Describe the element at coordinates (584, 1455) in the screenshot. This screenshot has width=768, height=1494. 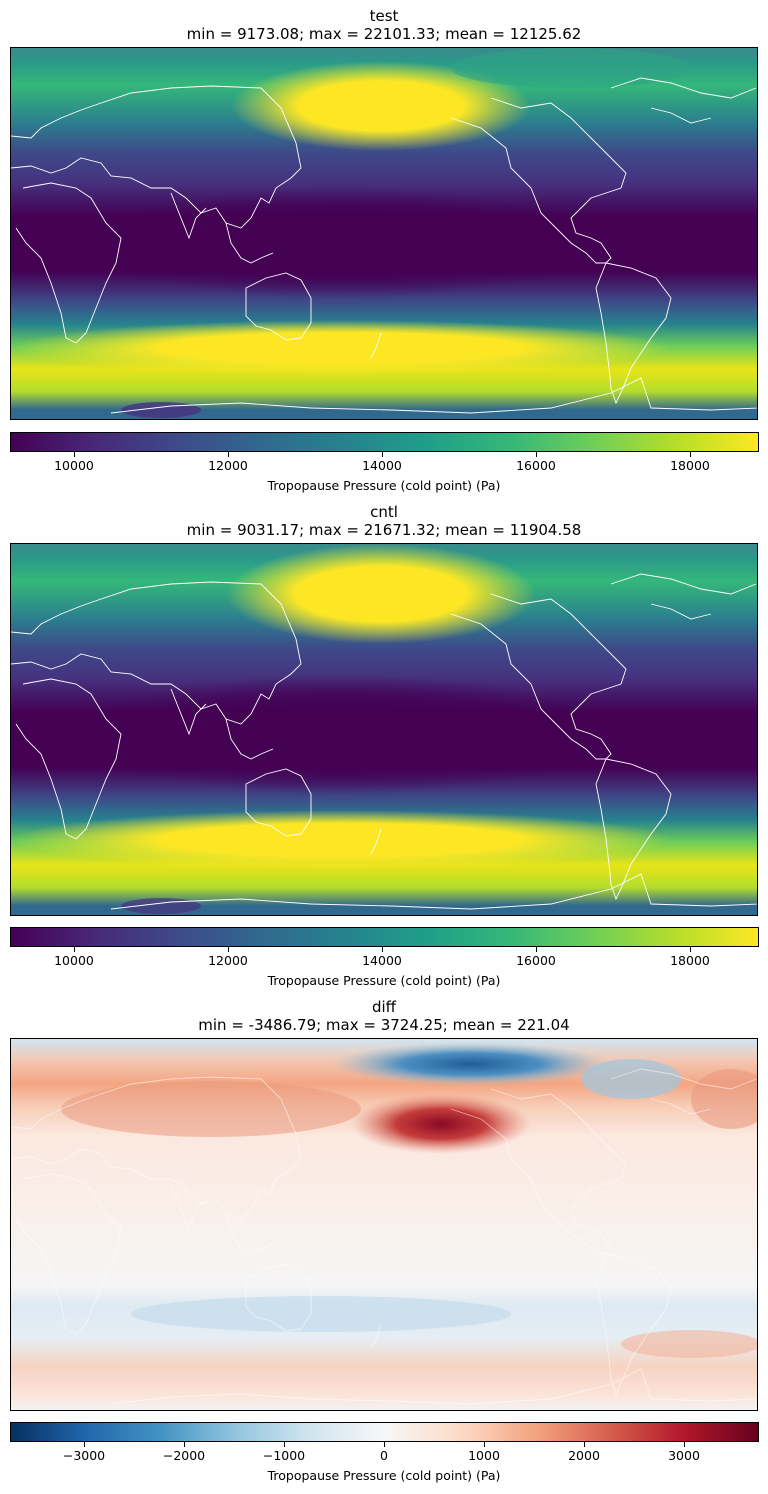
I see `panel-diff-tick-label: 2000` at that location.